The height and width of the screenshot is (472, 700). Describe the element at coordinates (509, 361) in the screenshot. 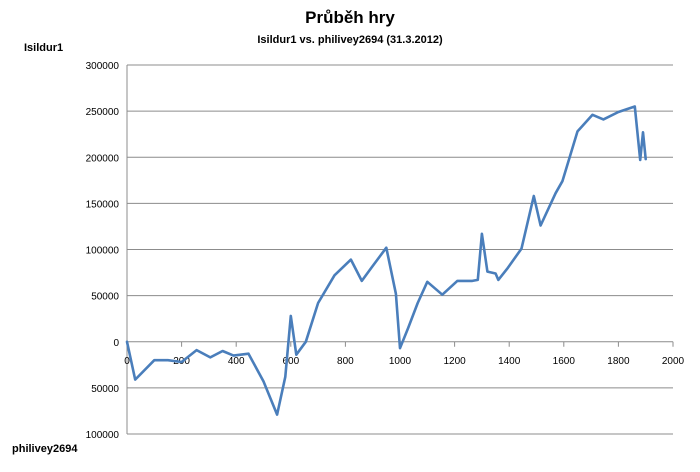

I see `x-tick-label: 1400` at that location.